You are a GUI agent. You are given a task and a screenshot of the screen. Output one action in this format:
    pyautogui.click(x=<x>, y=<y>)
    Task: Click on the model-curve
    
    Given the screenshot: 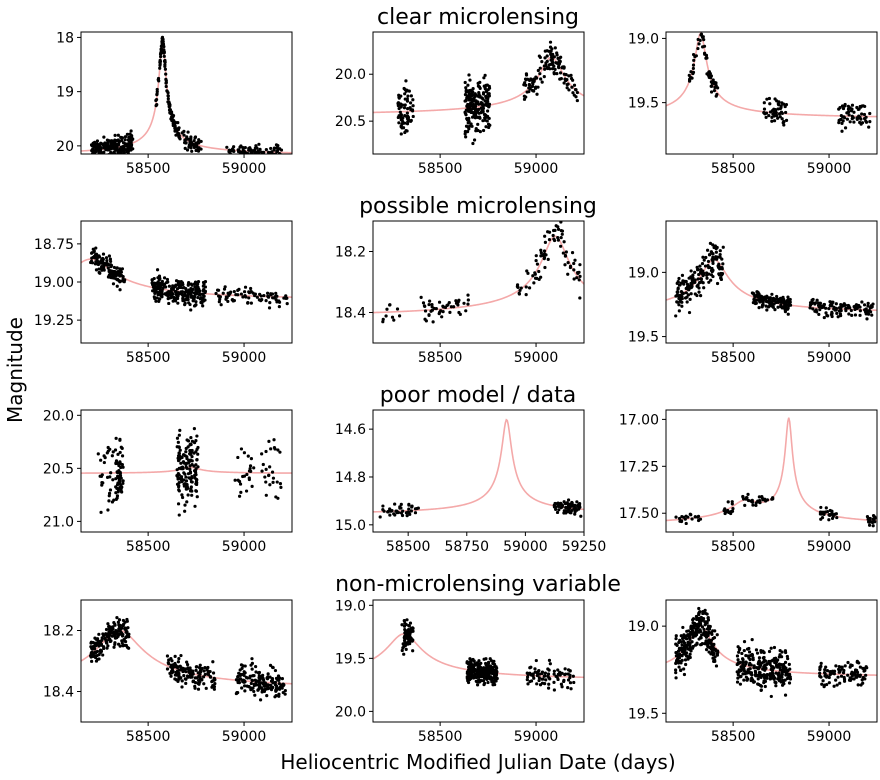 What is the action you would take?
    pyautogui.click(x=478, y=274)
    